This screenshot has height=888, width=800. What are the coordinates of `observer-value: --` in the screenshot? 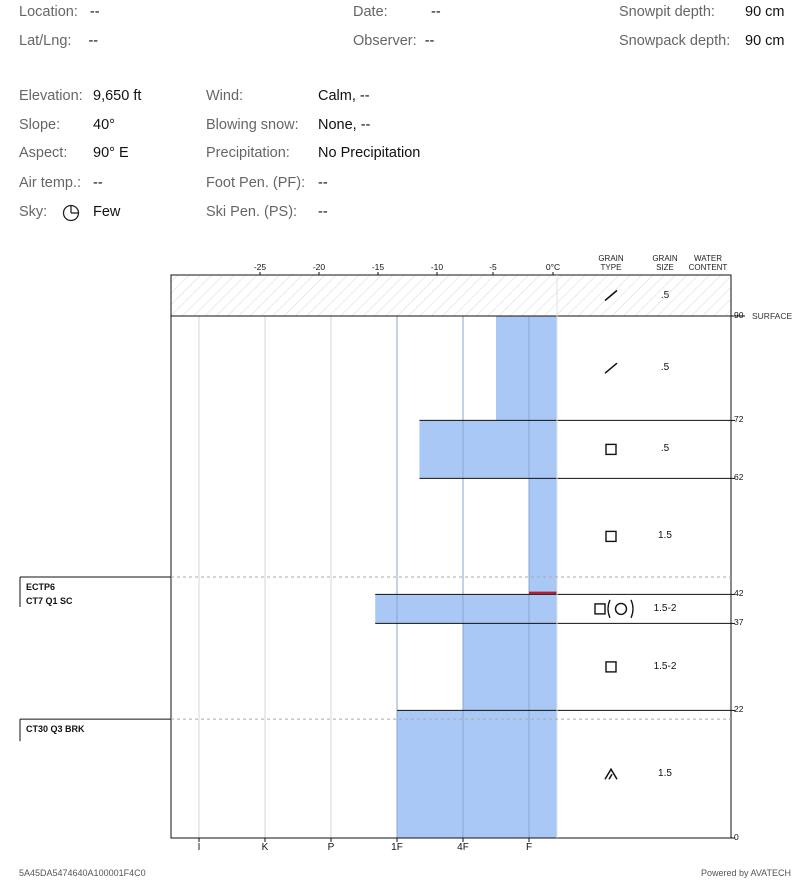 It's located at (429, 41).